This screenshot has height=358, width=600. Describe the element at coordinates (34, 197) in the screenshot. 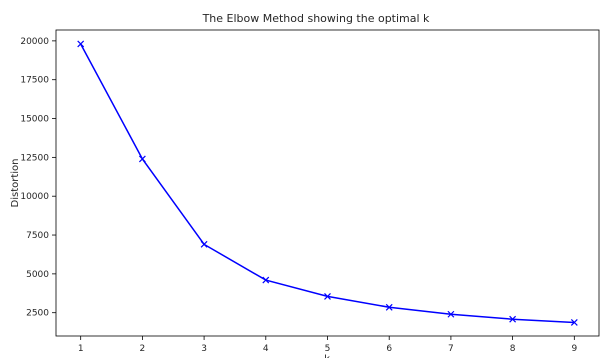

I see `y-tick-label: 10000` at that location.